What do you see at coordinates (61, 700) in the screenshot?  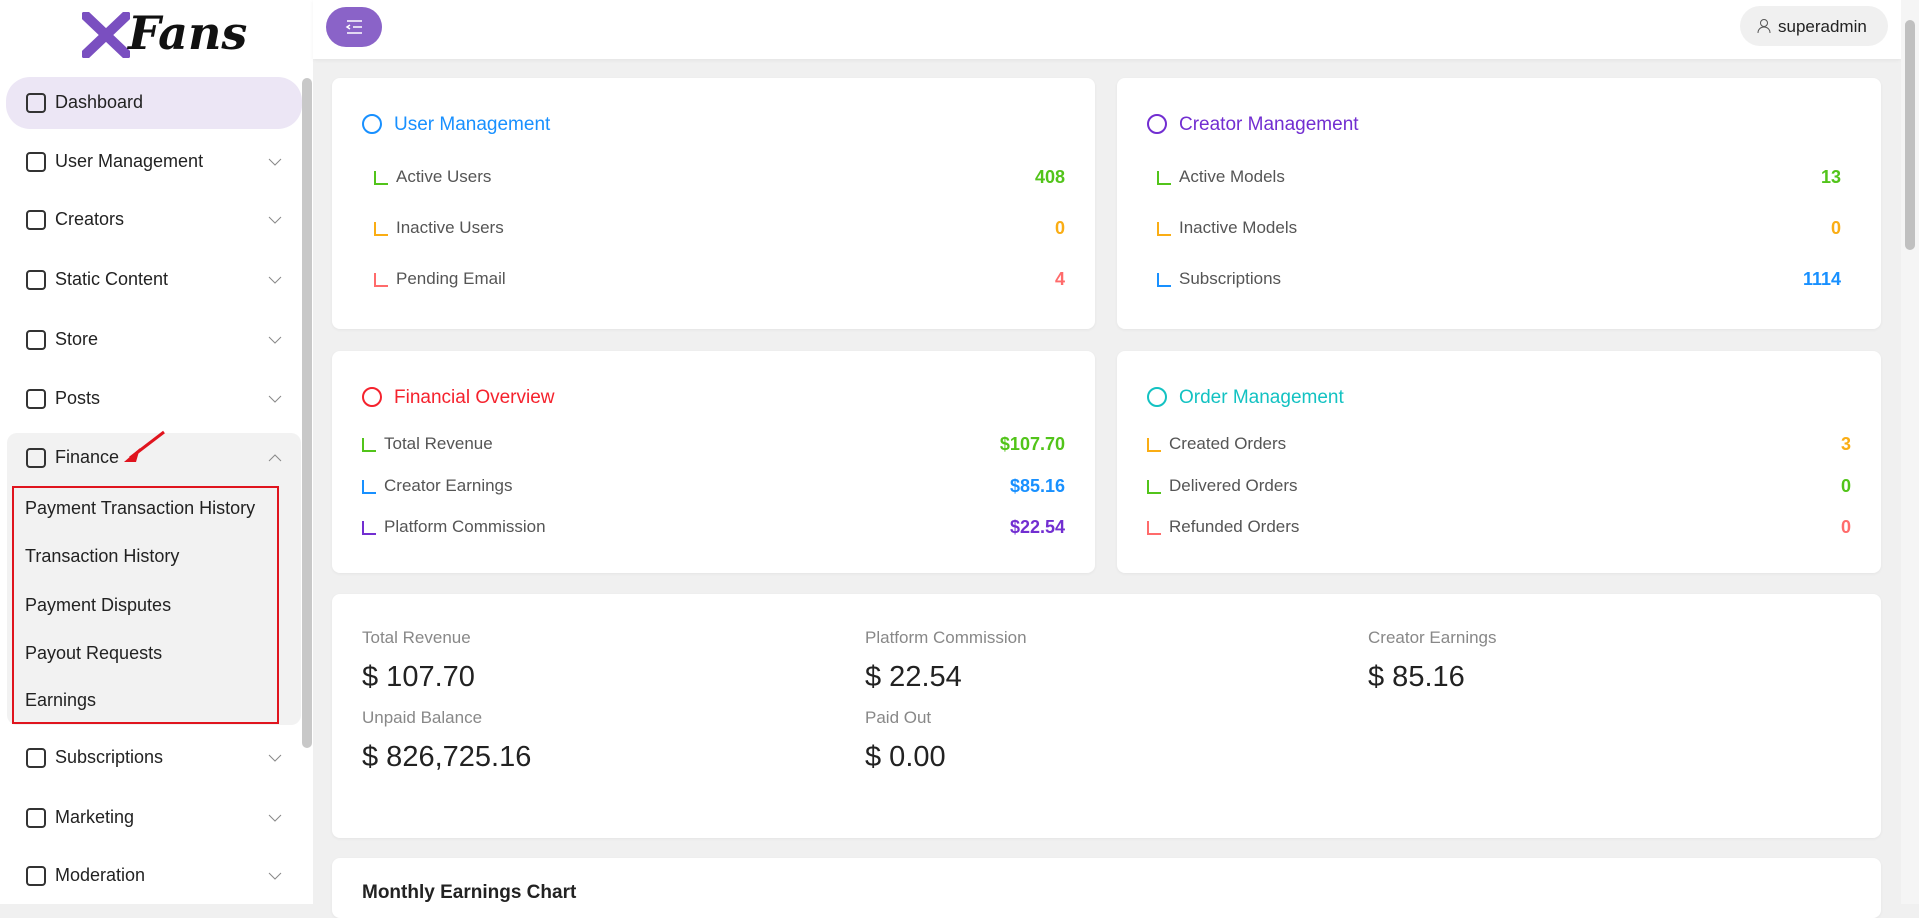 I see `submenu-item: Earnings` at bounding box center [61, 700].